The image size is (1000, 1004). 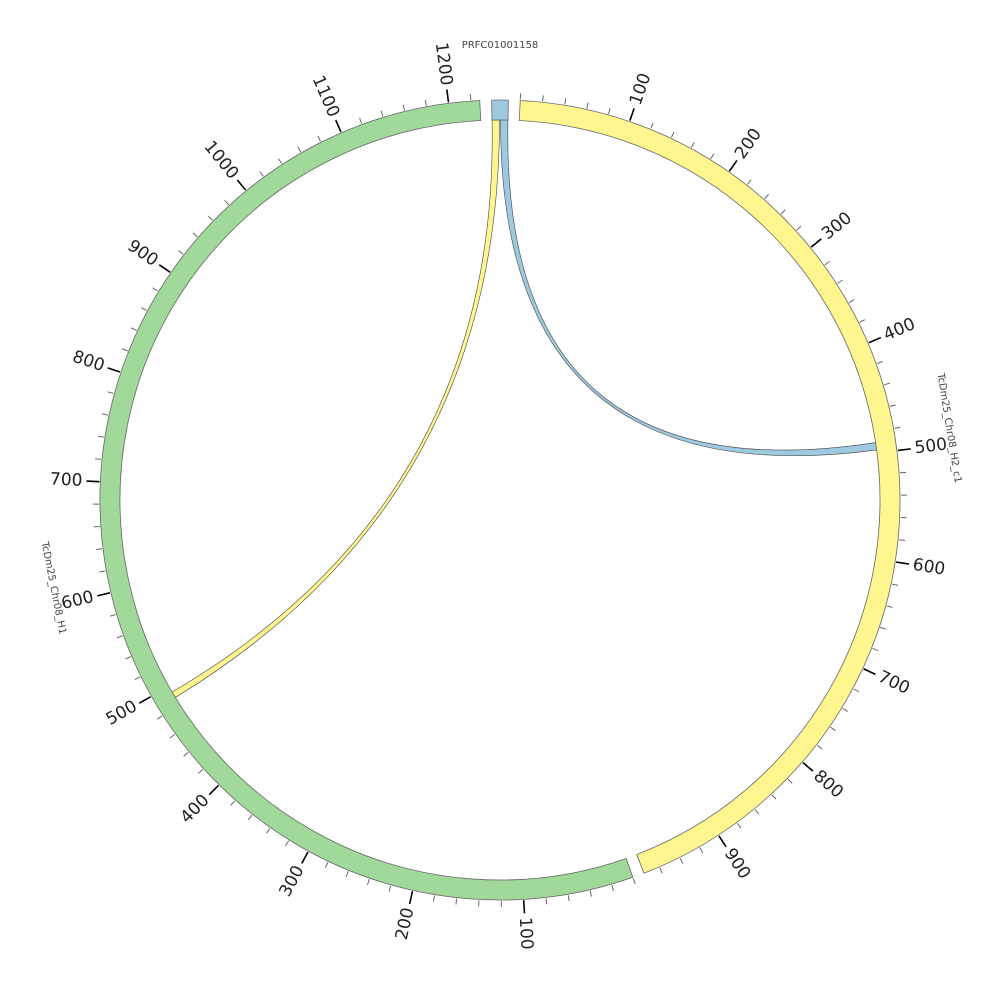 I want to click on segment-name: PRFC01001158, so click(x=500, y=45).